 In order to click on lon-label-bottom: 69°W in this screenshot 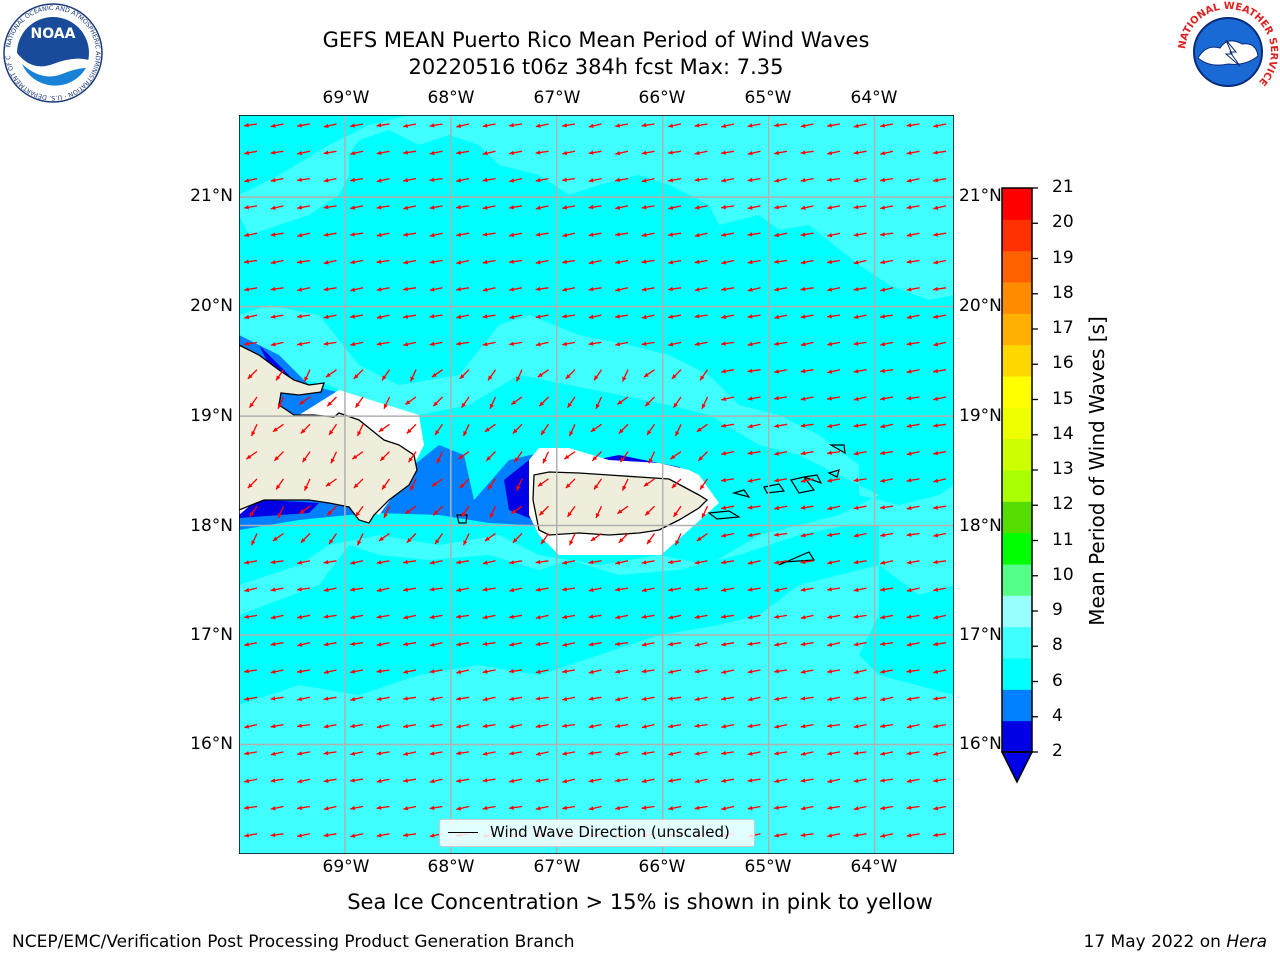, I will do `click(346, 867)`.